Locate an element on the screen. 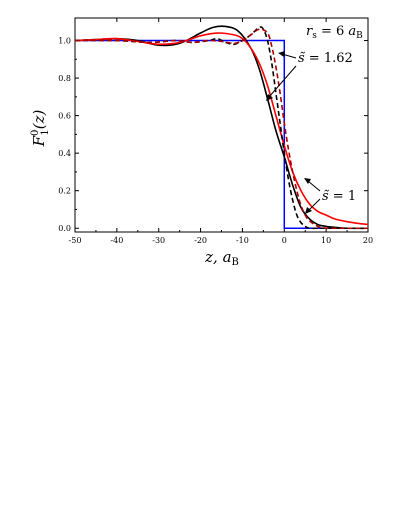 The image size is (407, 527). x-tick-label: 0 is located at coordinates (284, 240).